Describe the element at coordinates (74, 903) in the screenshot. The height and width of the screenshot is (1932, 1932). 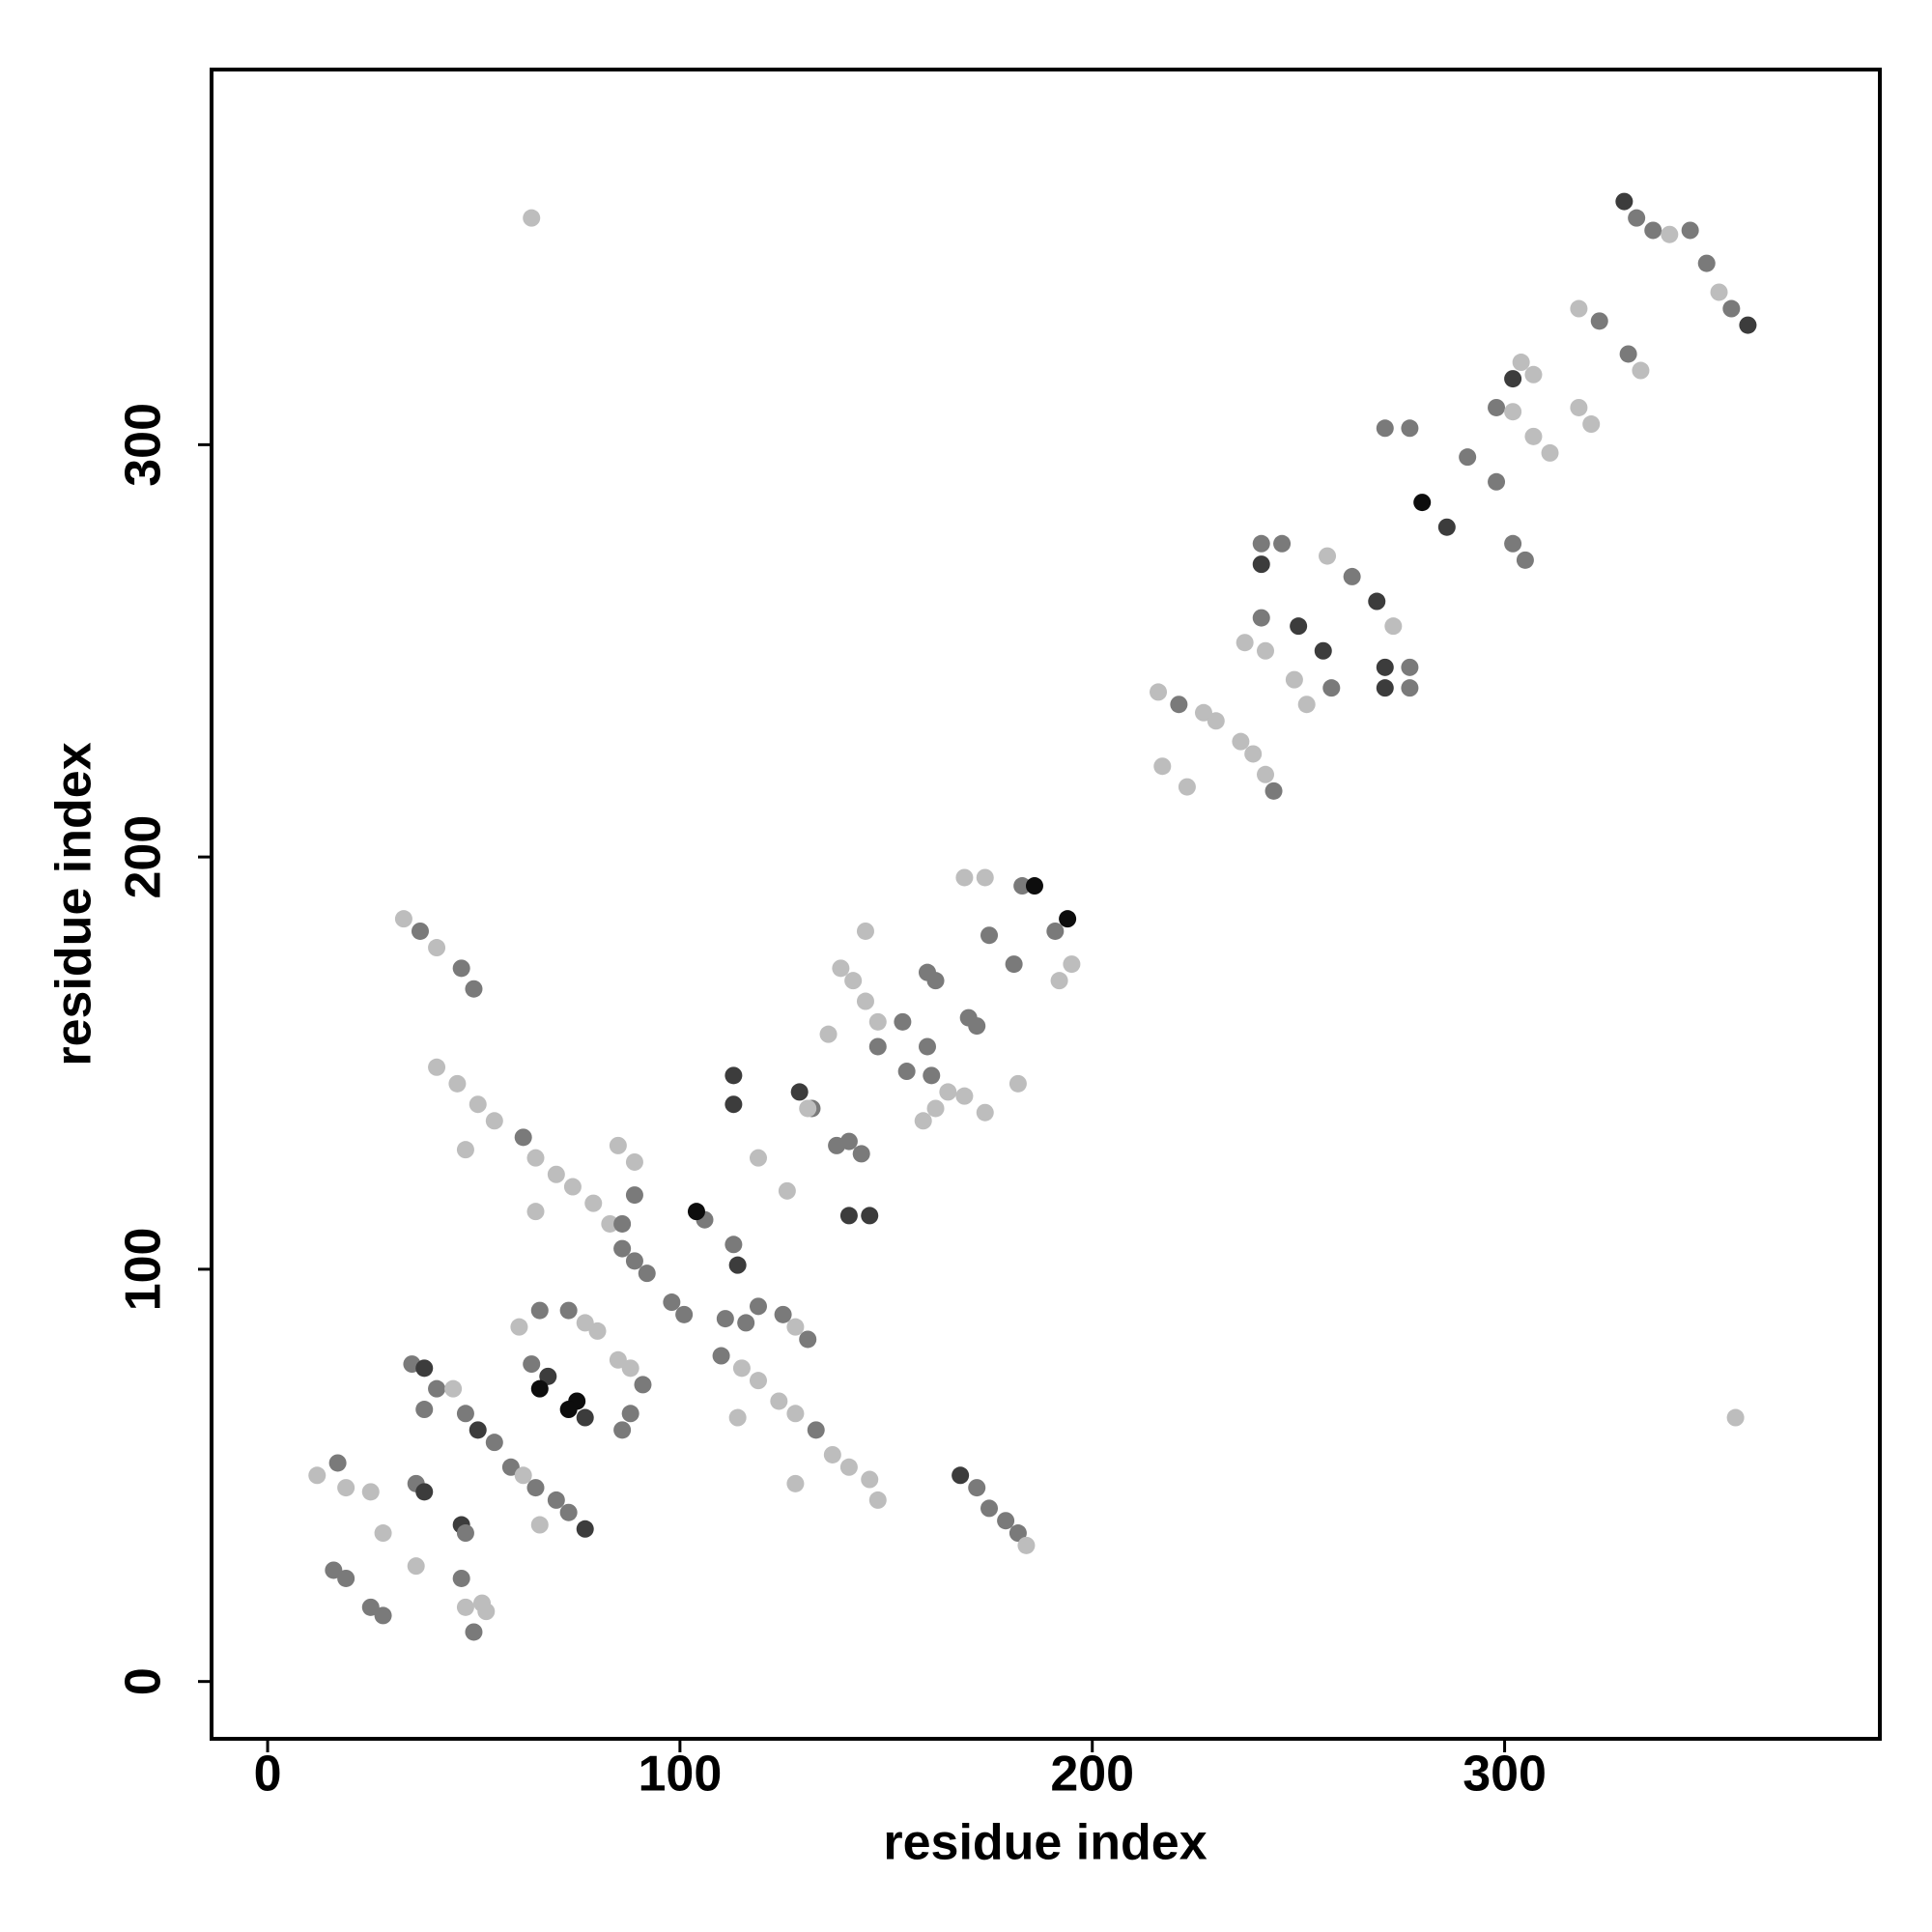
I see `y-axis-title: residue index` at that location.